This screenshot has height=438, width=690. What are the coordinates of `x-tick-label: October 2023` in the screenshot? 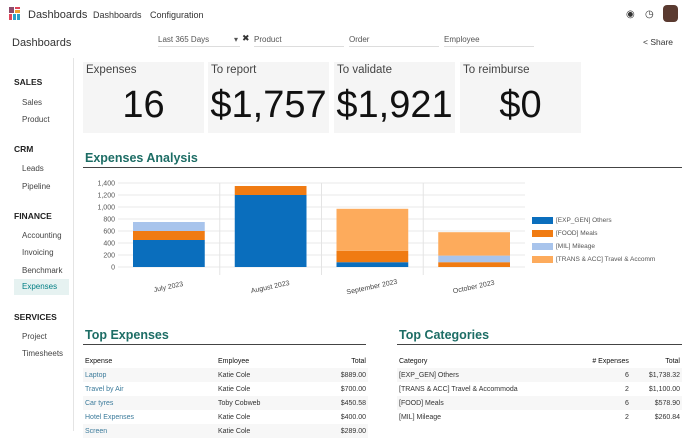 It's located at (473, 288).